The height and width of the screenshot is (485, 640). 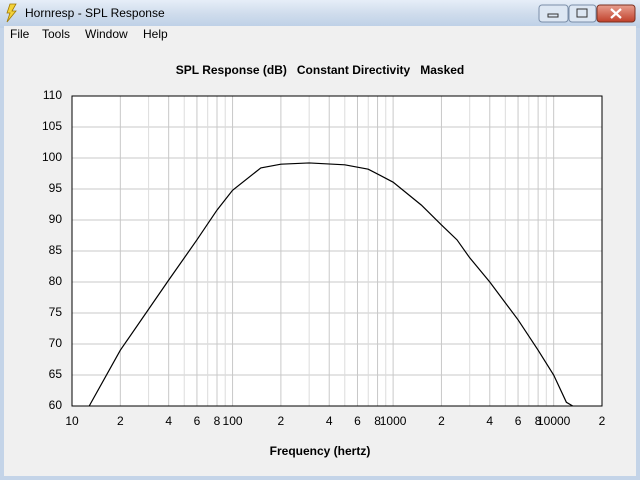 I want to click on menu-item: File, so click(x=20, y=34).